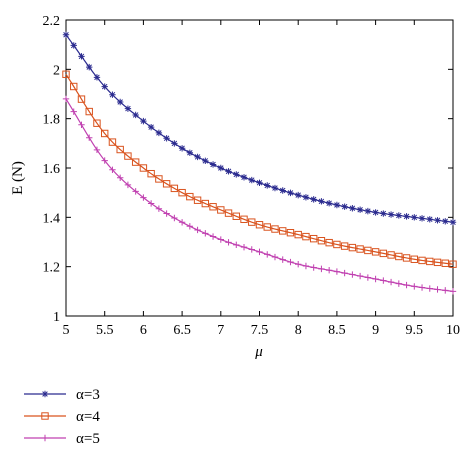  I want to click on x-tick-label: 9.5, so click(415, 330).